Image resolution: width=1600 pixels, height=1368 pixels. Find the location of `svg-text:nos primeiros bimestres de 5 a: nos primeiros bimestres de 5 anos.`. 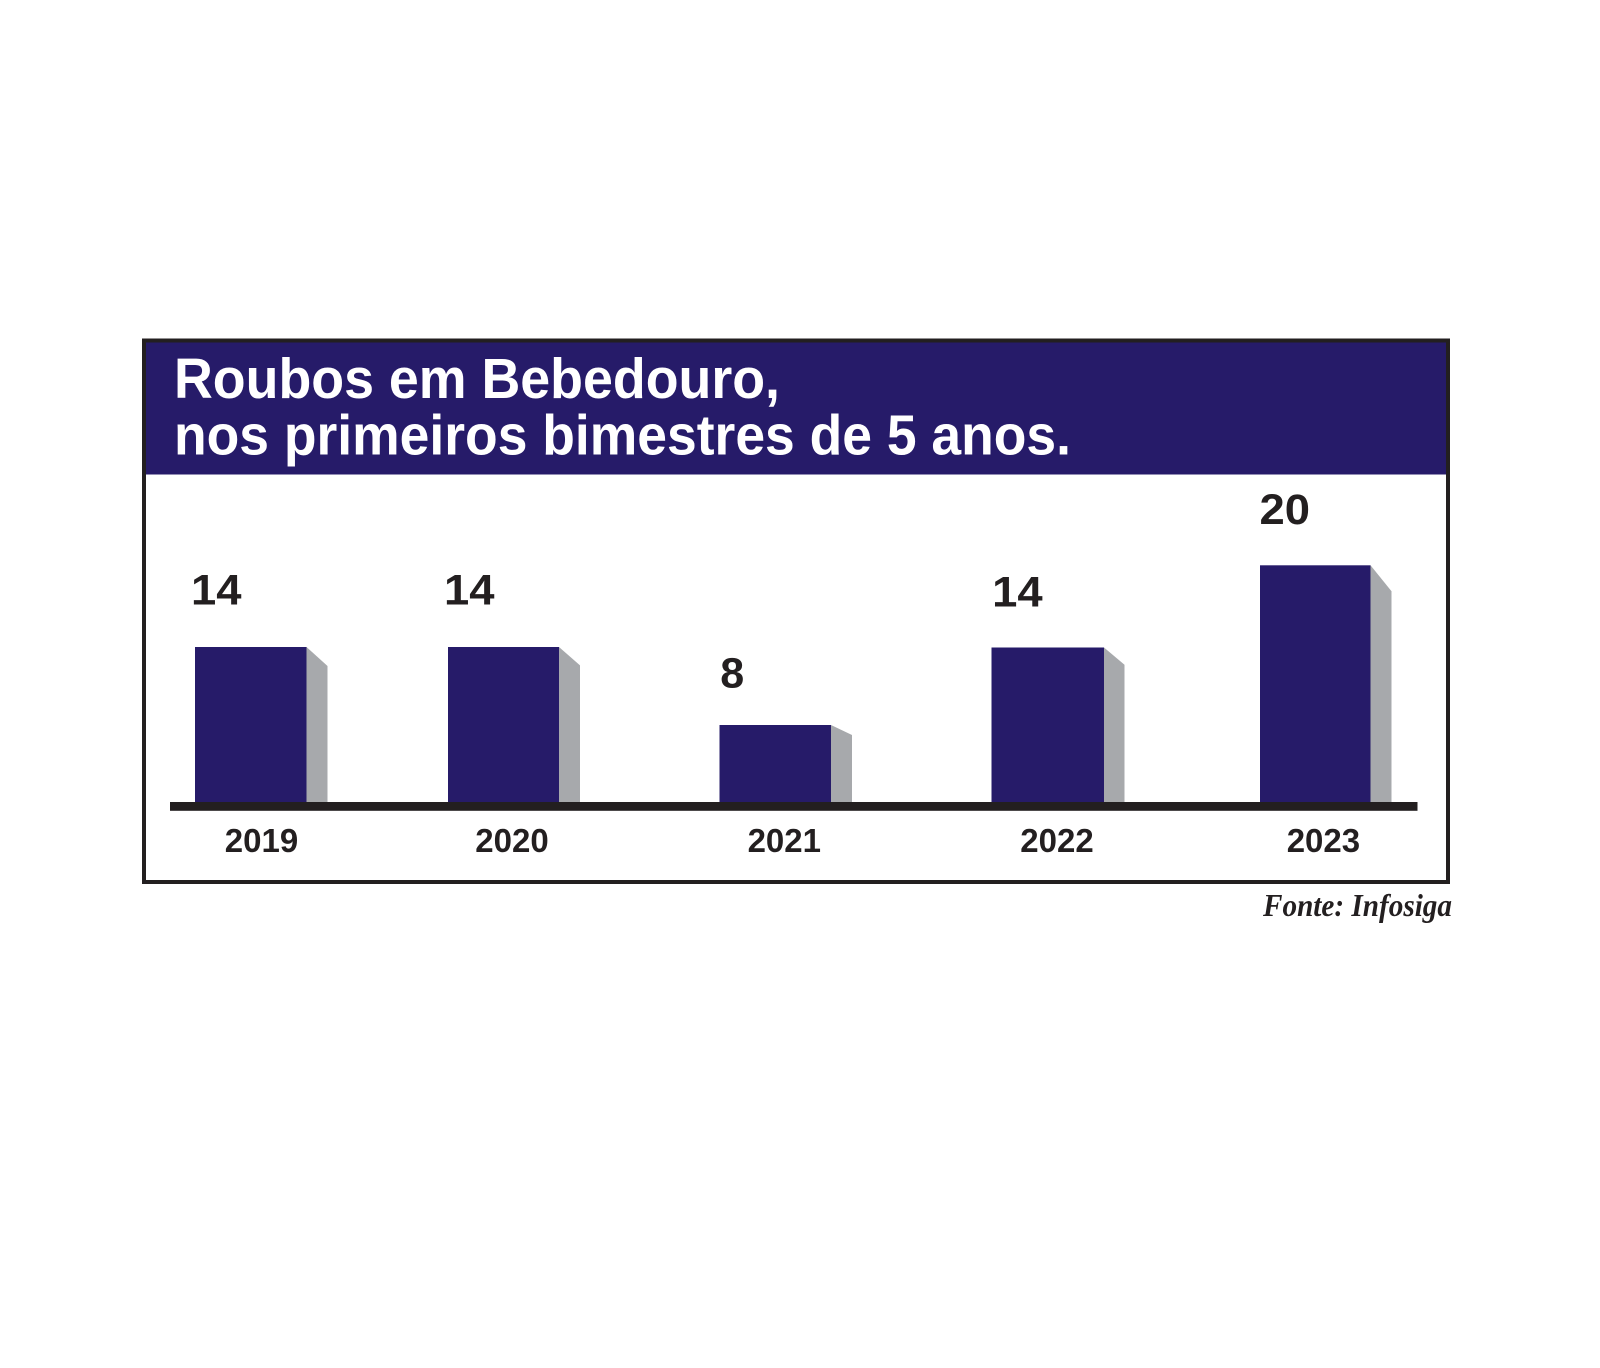

svg-text:nos primeiros bimestres de 5 a: nos primeiros bimestres de 5 anos. is located at coordinates (622, 436).